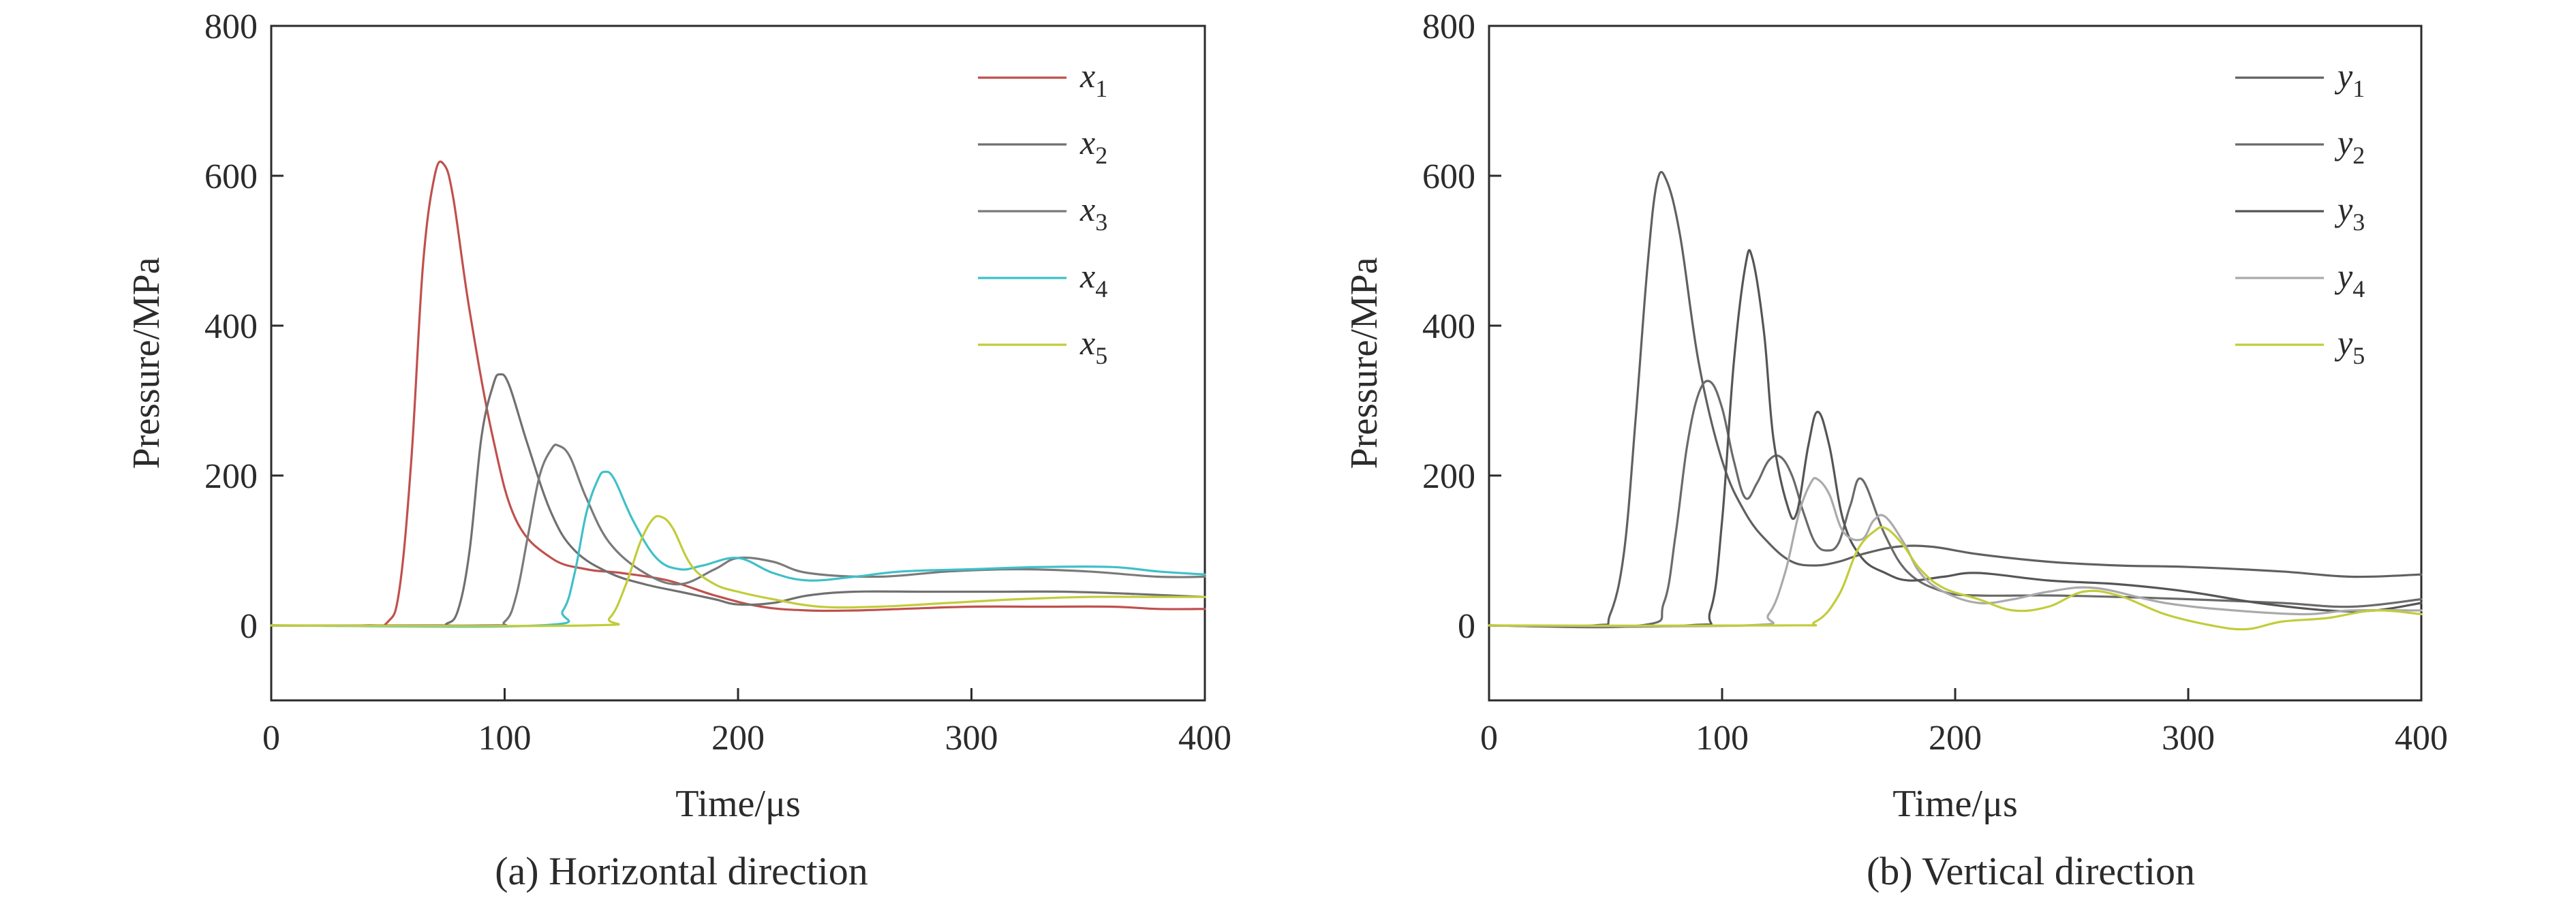  I want to click on series-line-y4, so click(1955, 552).